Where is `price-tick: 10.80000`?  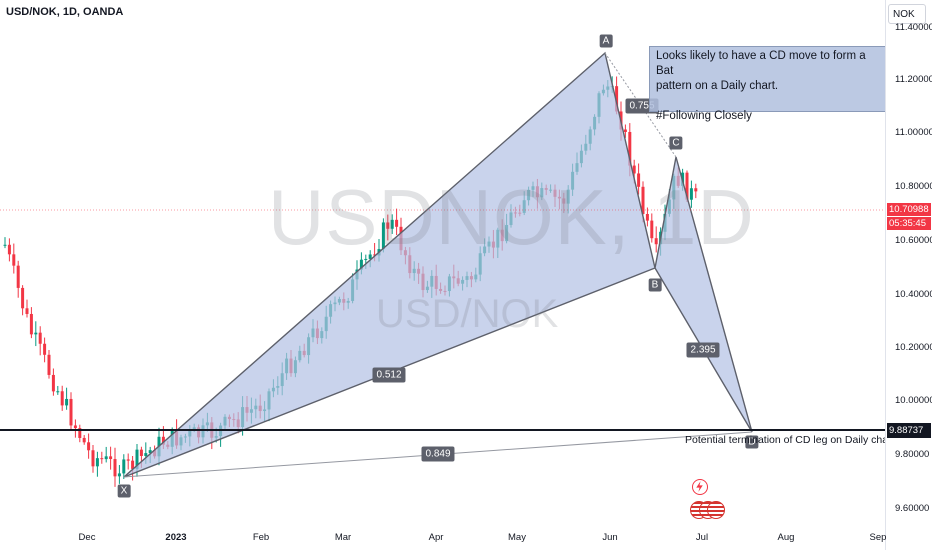
price-tick: 10.80000 is located at coordinates (913, 186).